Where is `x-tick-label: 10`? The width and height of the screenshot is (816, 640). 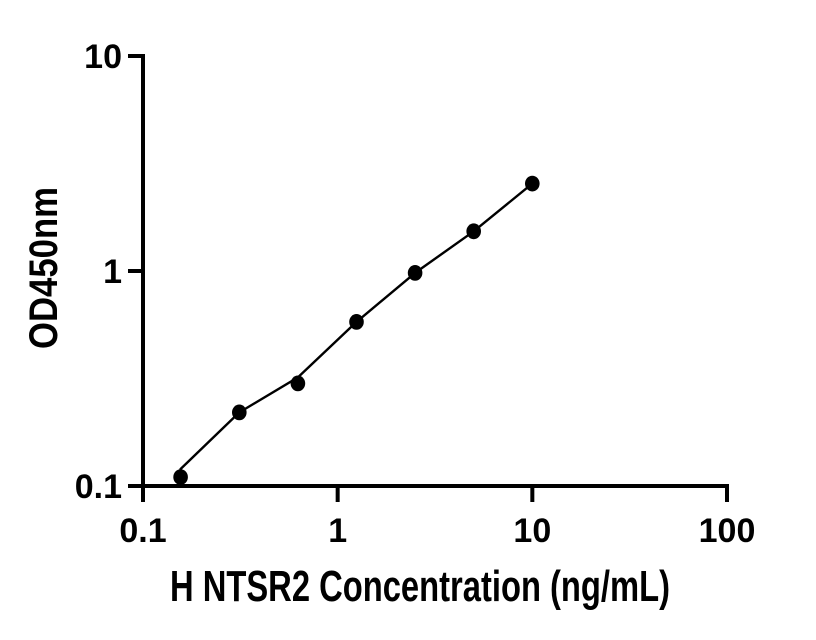
x-tick-label: 10 is located at coordinates (532, 531).